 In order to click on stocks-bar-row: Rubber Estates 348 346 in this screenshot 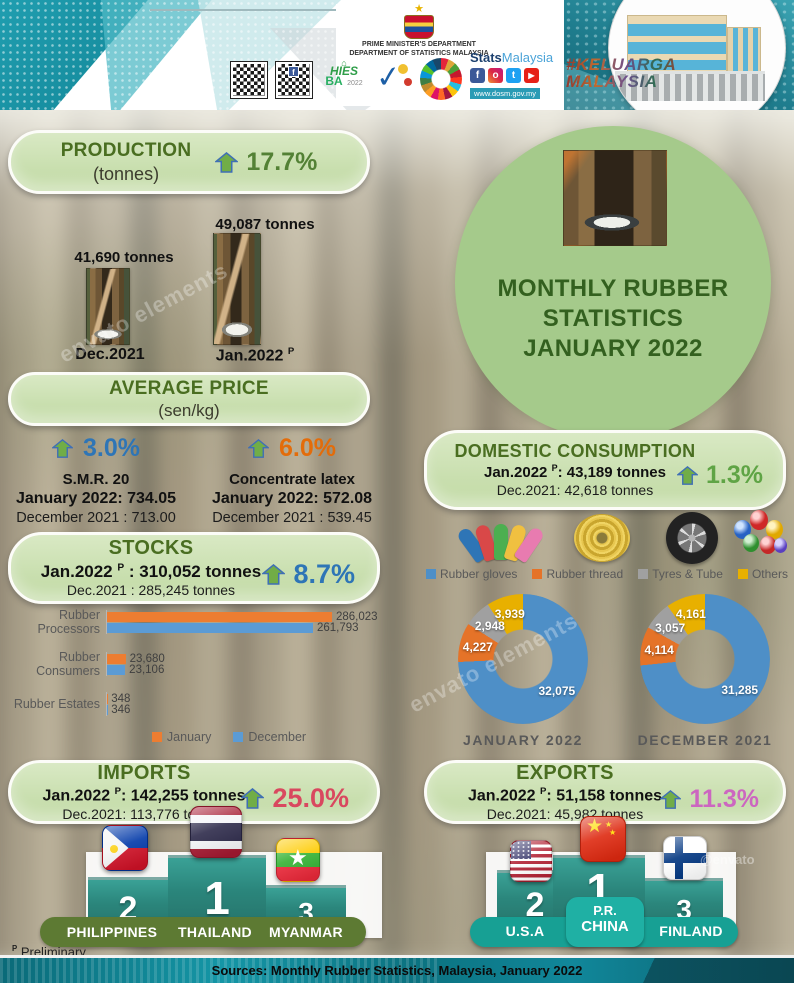, I will do `click(199, 704)`.